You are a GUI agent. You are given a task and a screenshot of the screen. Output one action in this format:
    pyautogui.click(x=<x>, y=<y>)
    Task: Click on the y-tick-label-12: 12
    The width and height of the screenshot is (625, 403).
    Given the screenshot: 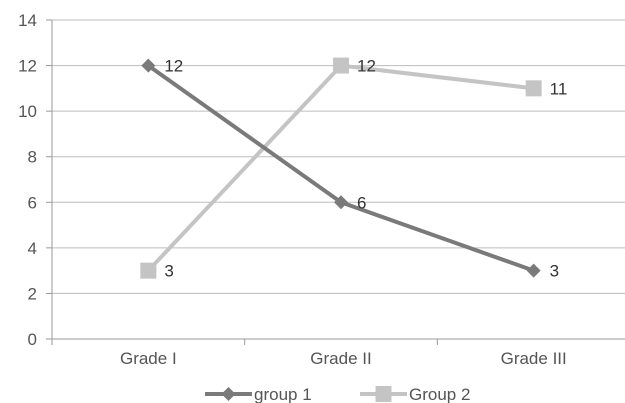 What is the action you would take?
    pyautogui.click(x=27, y=66)
    